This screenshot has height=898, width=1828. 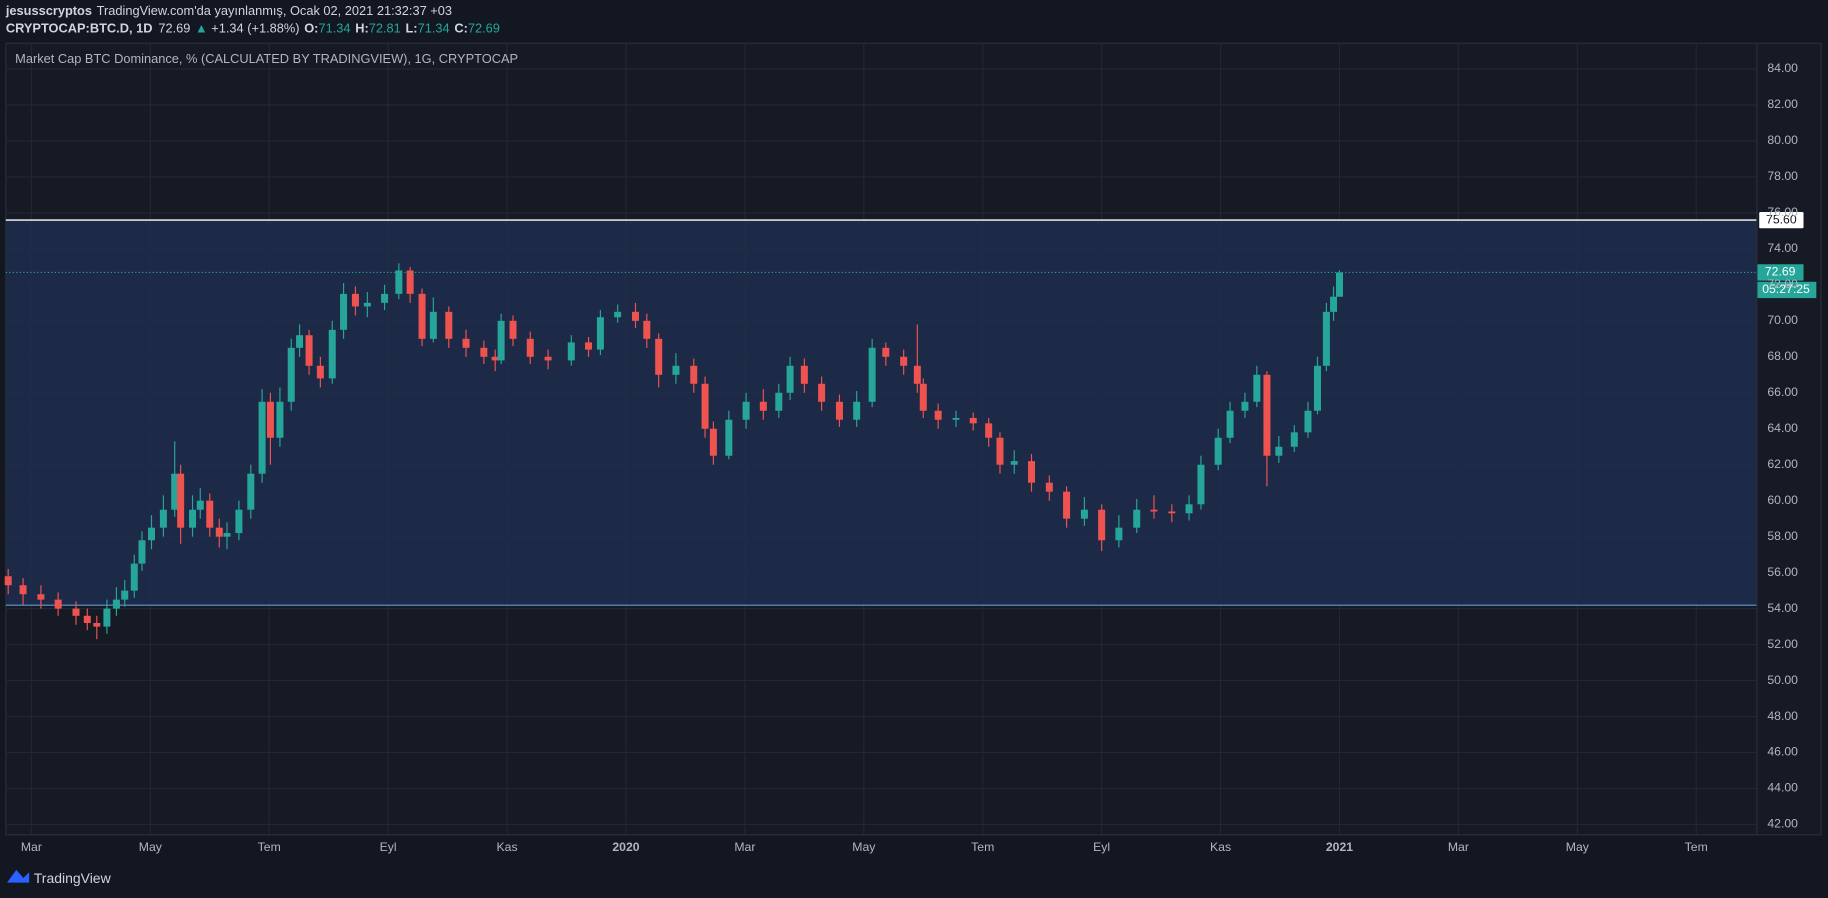 I want to click on header-symbol: CRYPTOCAP:BTC.D, 1D, so click(x=79, y=28).